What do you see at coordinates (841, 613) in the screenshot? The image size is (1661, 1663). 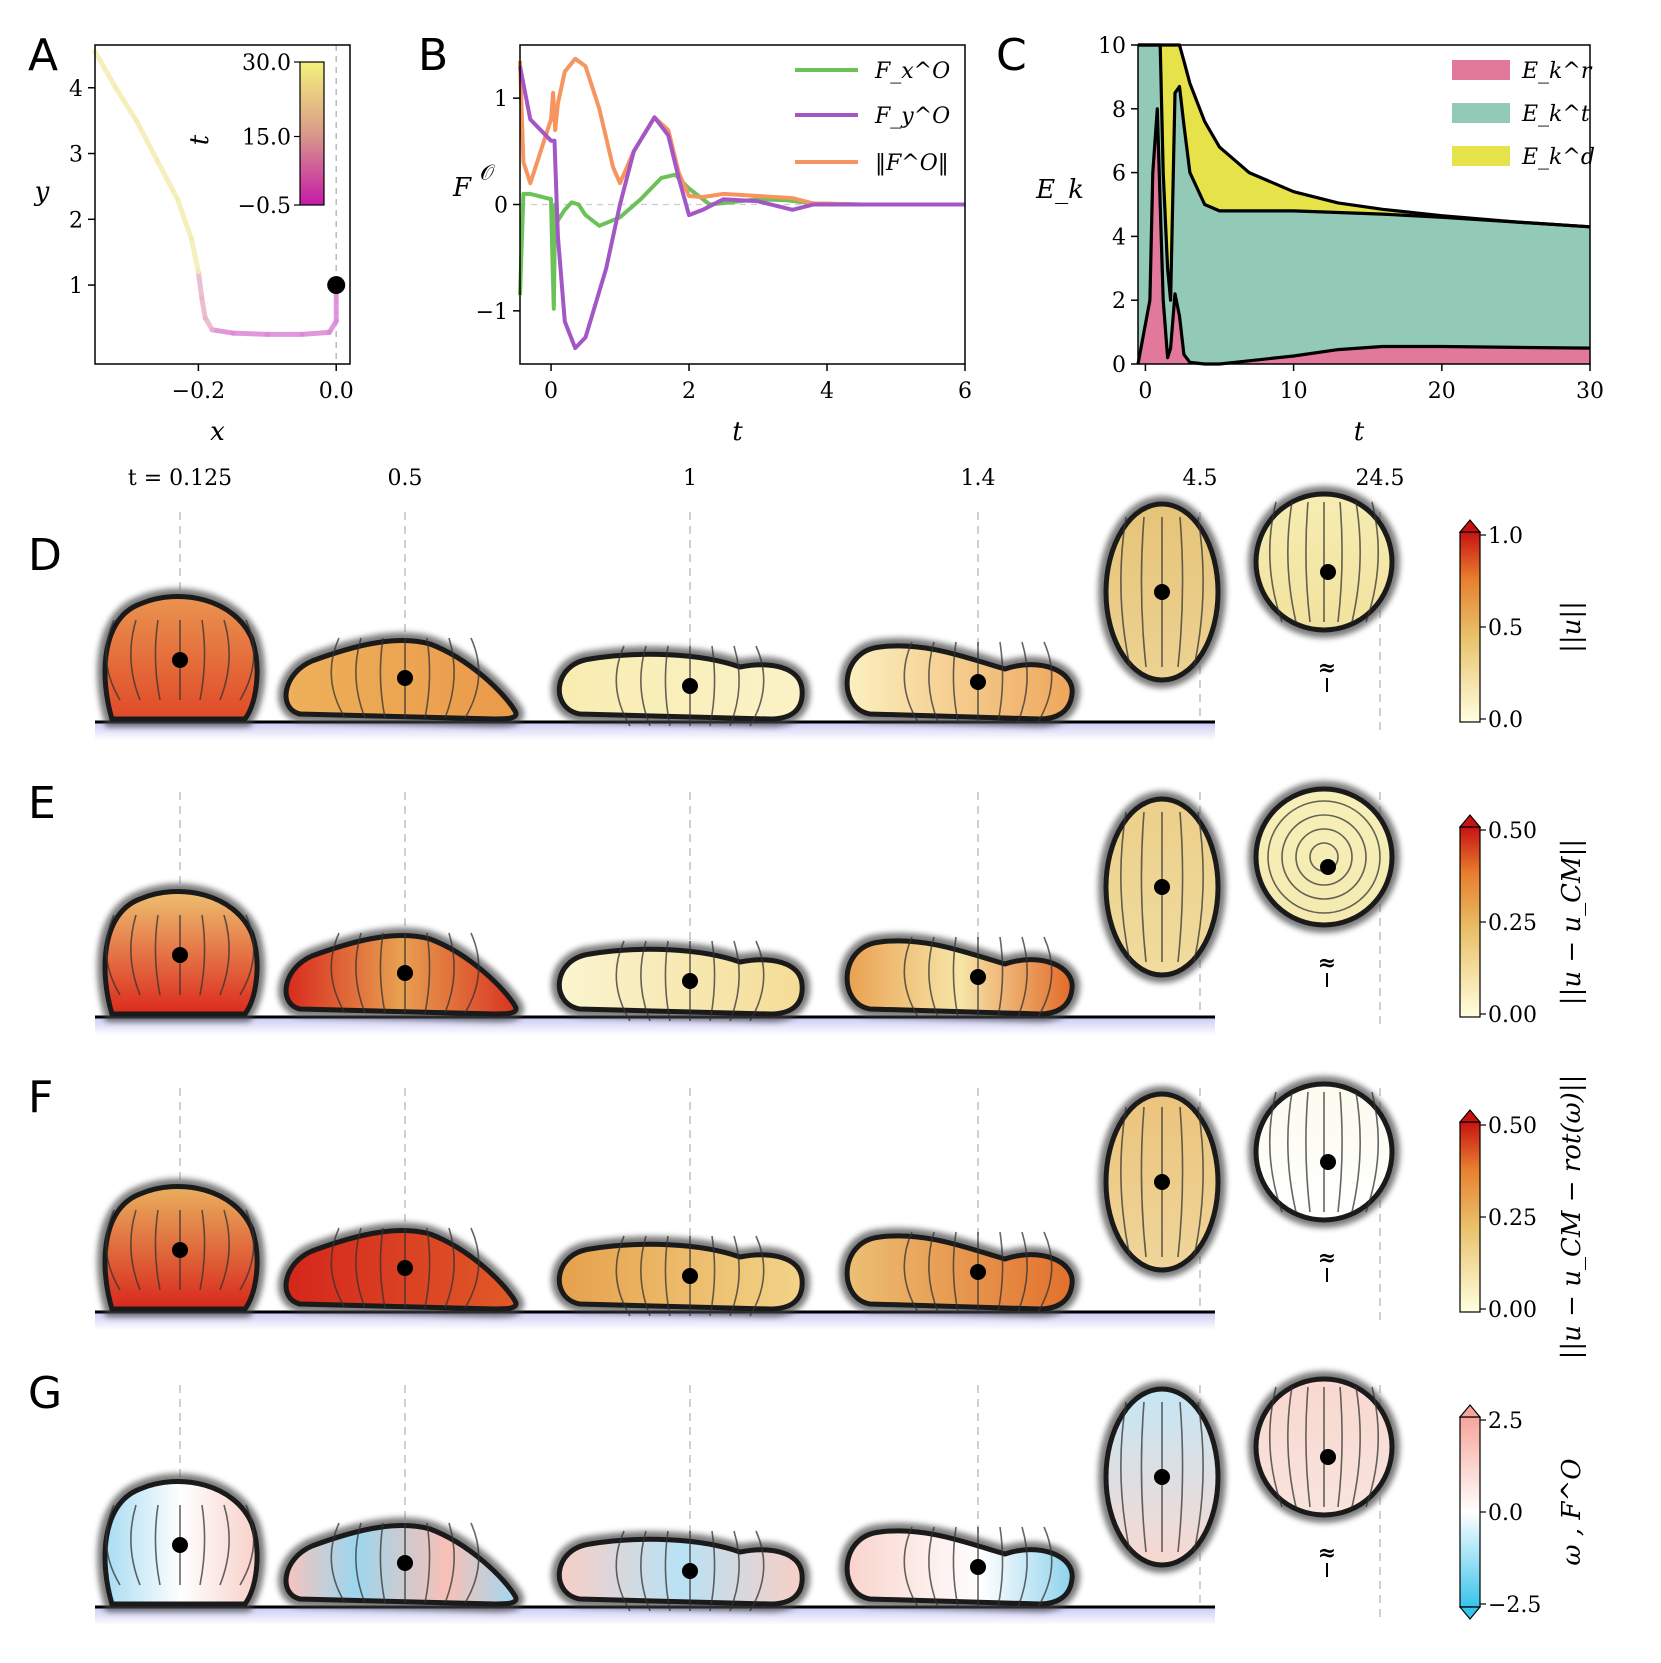 I see `row-d: ≈1.0 0.5 0.0 ||u||` at bounding box center [841, 613].